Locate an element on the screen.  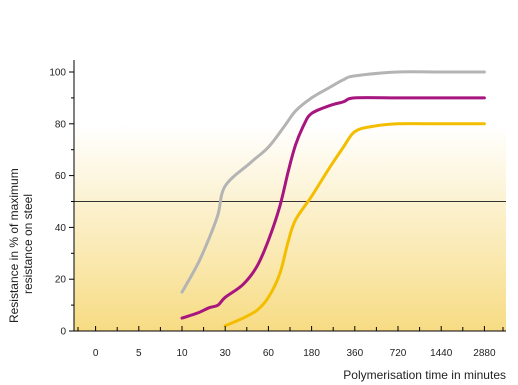
y-tick-label-20: 20 is located at coordinates (61, 280).